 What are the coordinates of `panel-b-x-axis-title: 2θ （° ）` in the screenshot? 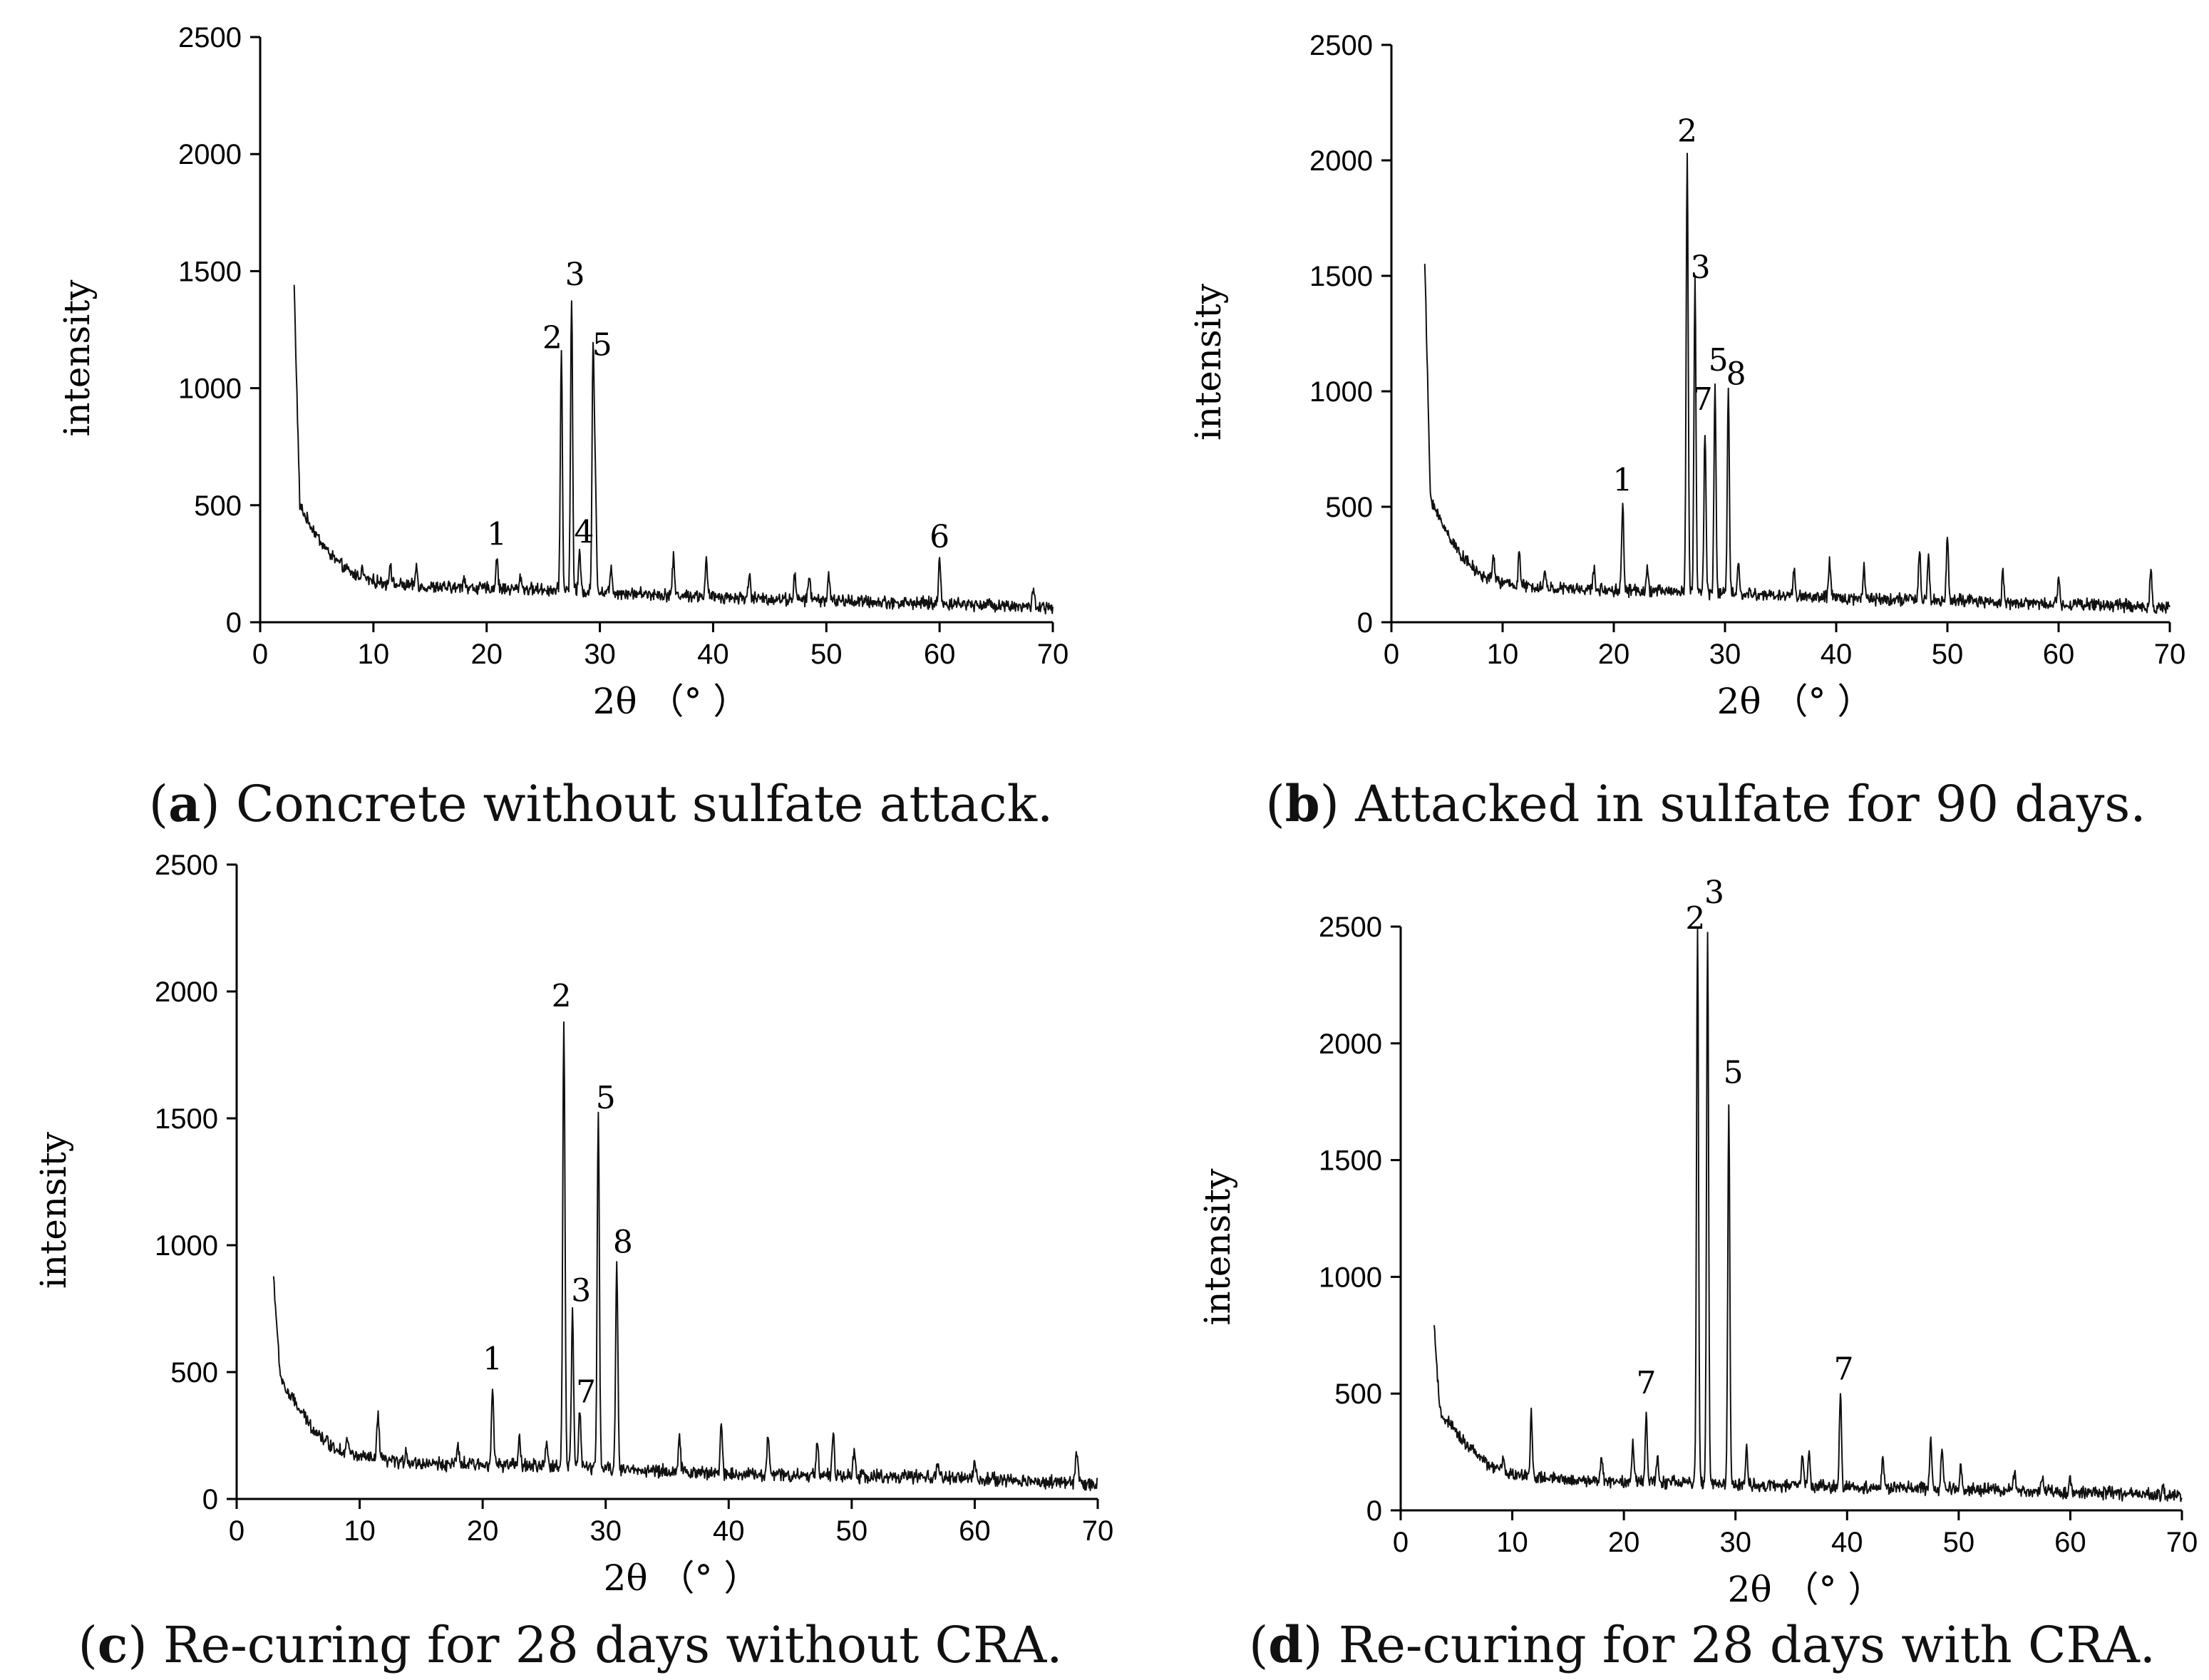 It's located at (1795, 701).